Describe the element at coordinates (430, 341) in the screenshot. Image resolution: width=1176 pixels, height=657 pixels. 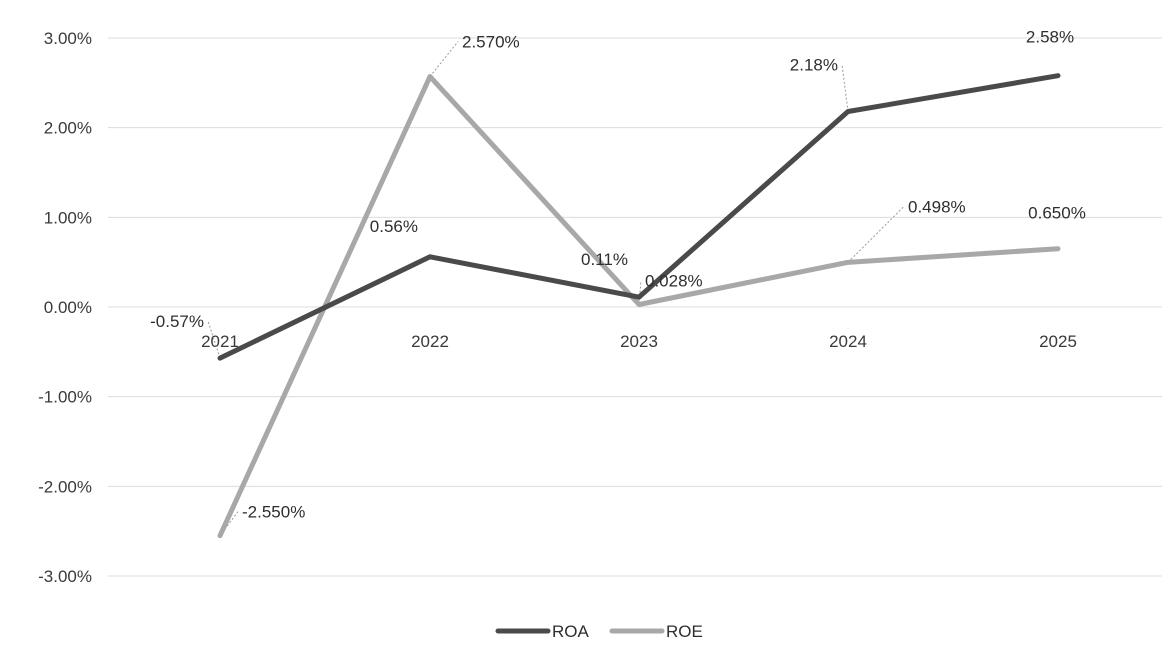
I see `x-tick-label: 2022` at that location.